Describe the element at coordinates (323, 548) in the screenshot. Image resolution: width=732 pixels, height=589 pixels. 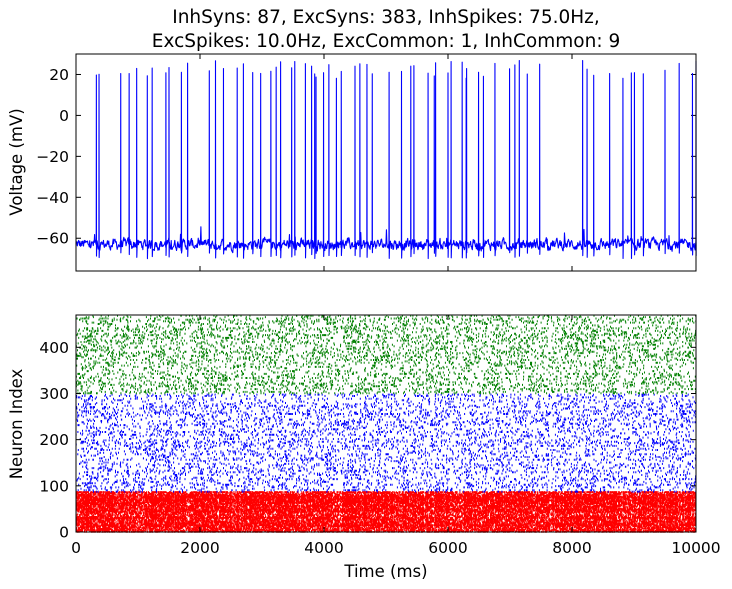
I see `raster-xtick-label: 4000` at that location.